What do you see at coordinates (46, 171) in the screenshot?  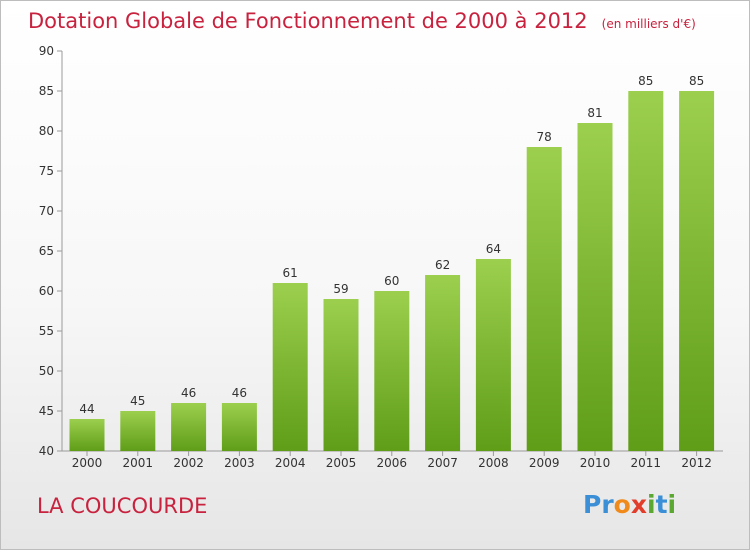 I see `y-tick-label: 75` at bounding box center [46, 171].